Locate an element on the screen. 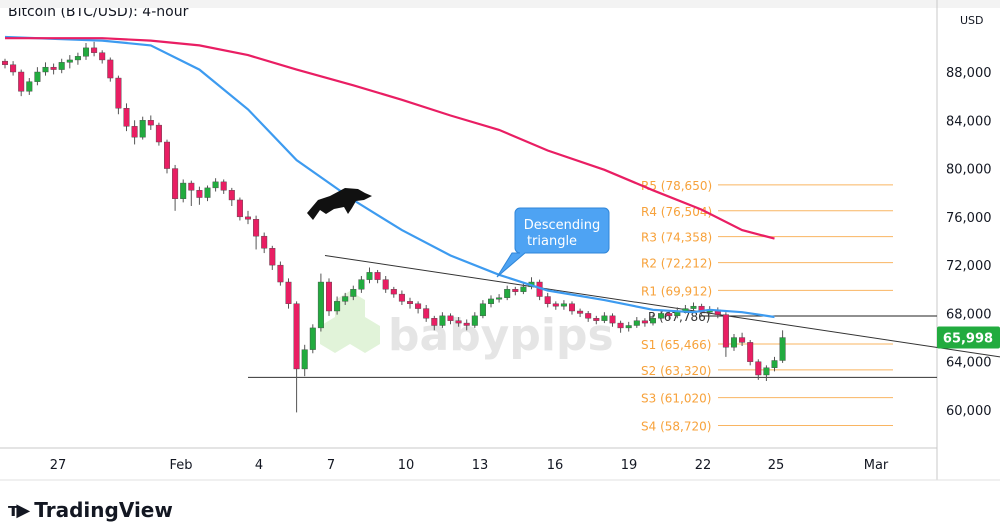  brand-name: TradingView is located at coordinates (103, 510).